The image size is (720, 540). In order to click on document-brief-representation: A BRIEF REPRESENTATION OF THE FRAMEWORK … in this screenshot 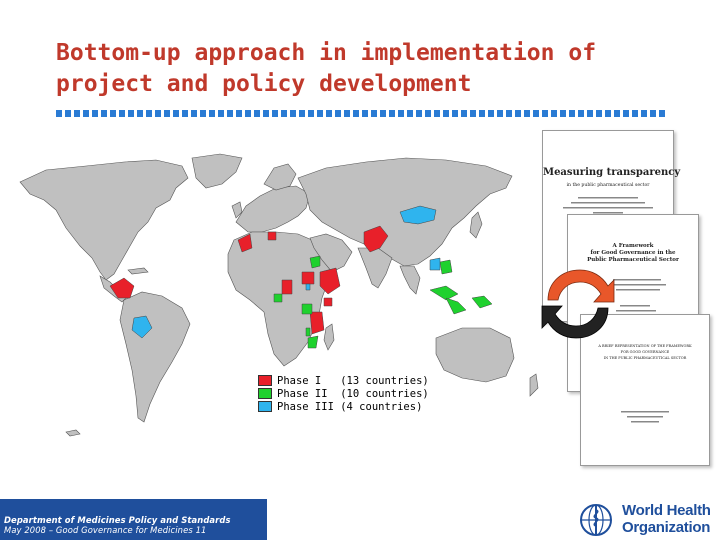, I will do `click(645, 390)`.